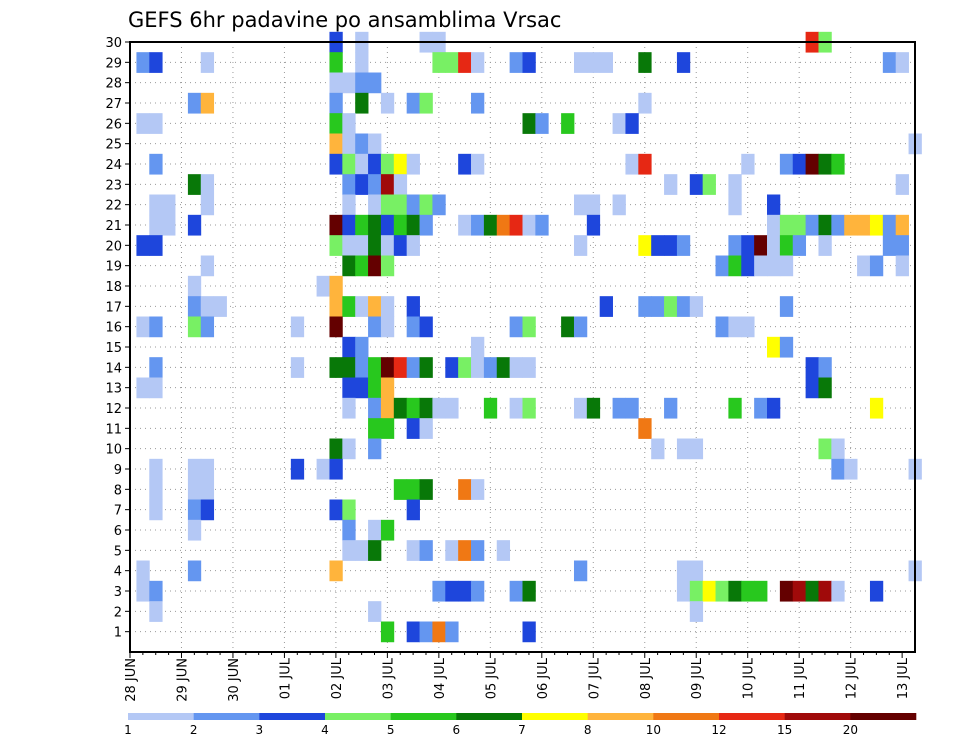  I want to click on x-tick-label: 06 JUL, so click(543, 678).